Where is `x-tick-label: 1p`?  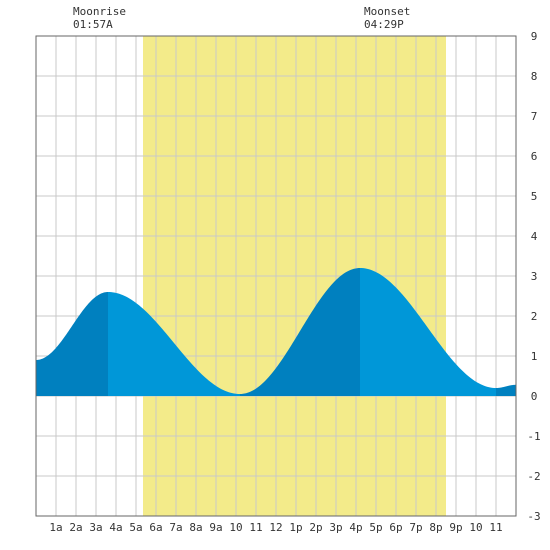 x-tick-label: 1p is located at coordinates (295, 527).